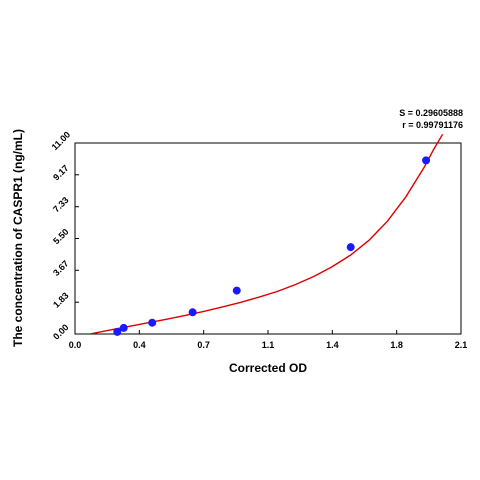 The height and width of the screenshot is (480, 480). What do you see at coordinates (60, 331) in the screenshot?
I see `y-tick-label: 0.00` at bounding box center [60, 331].